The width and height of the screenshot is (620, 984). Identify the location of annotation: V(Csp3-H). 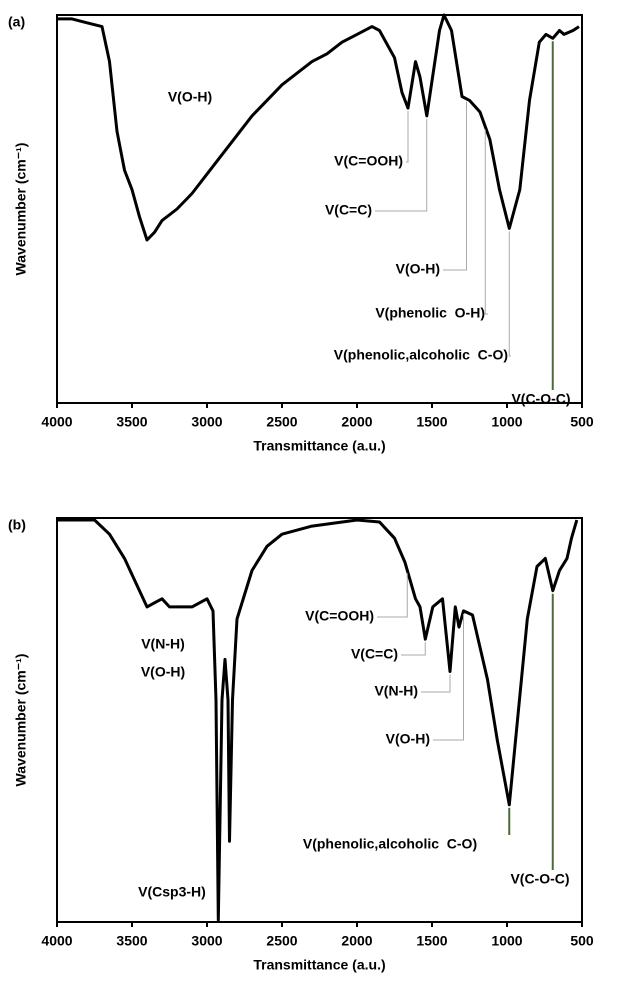
(172, 892).